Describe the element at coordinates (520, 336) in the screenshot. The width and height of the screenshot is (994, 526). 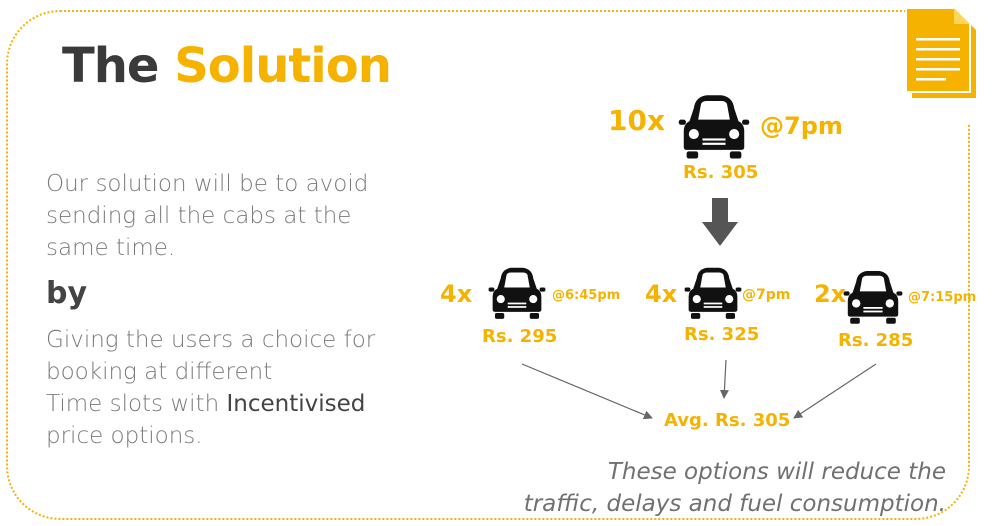
I see `option-1-price: Rs. 295` at that location.